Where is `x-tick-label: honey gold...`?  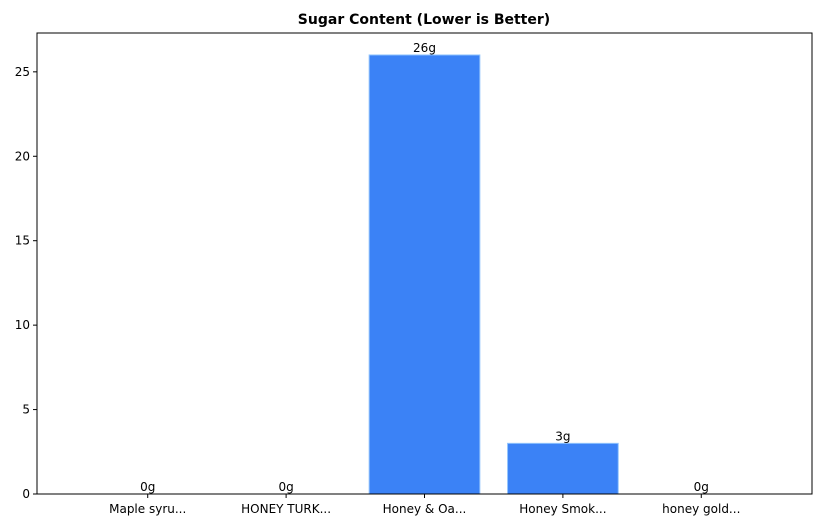
x-tick-label: honey gold... is located at coordinates (701, 509).